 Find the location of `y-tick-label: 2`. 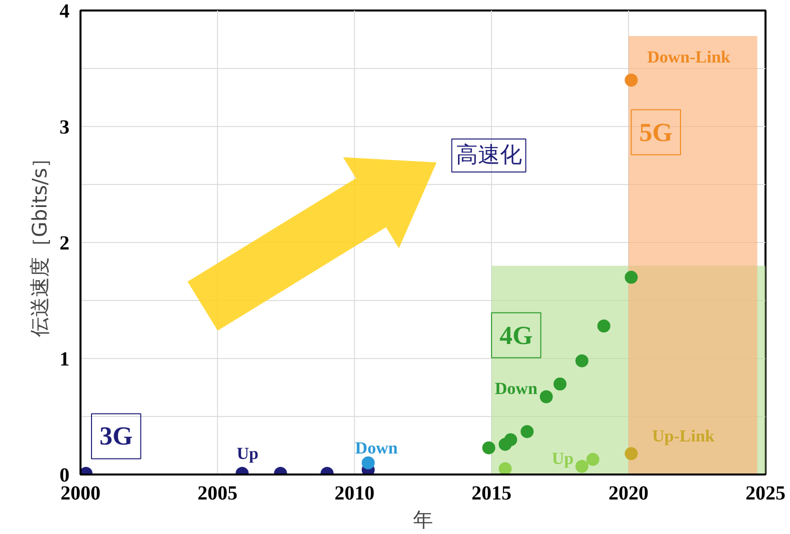

y-tick-label: 2 is located at coordinates (65, 243).